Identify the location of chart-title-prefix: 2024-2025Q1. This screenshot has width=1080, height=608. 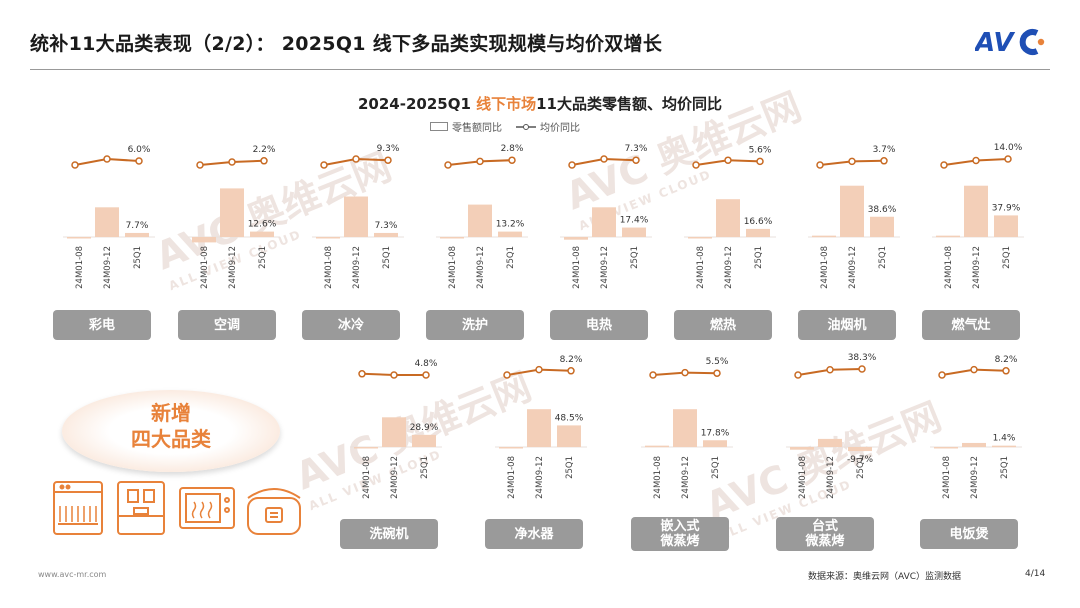
(417, 104).